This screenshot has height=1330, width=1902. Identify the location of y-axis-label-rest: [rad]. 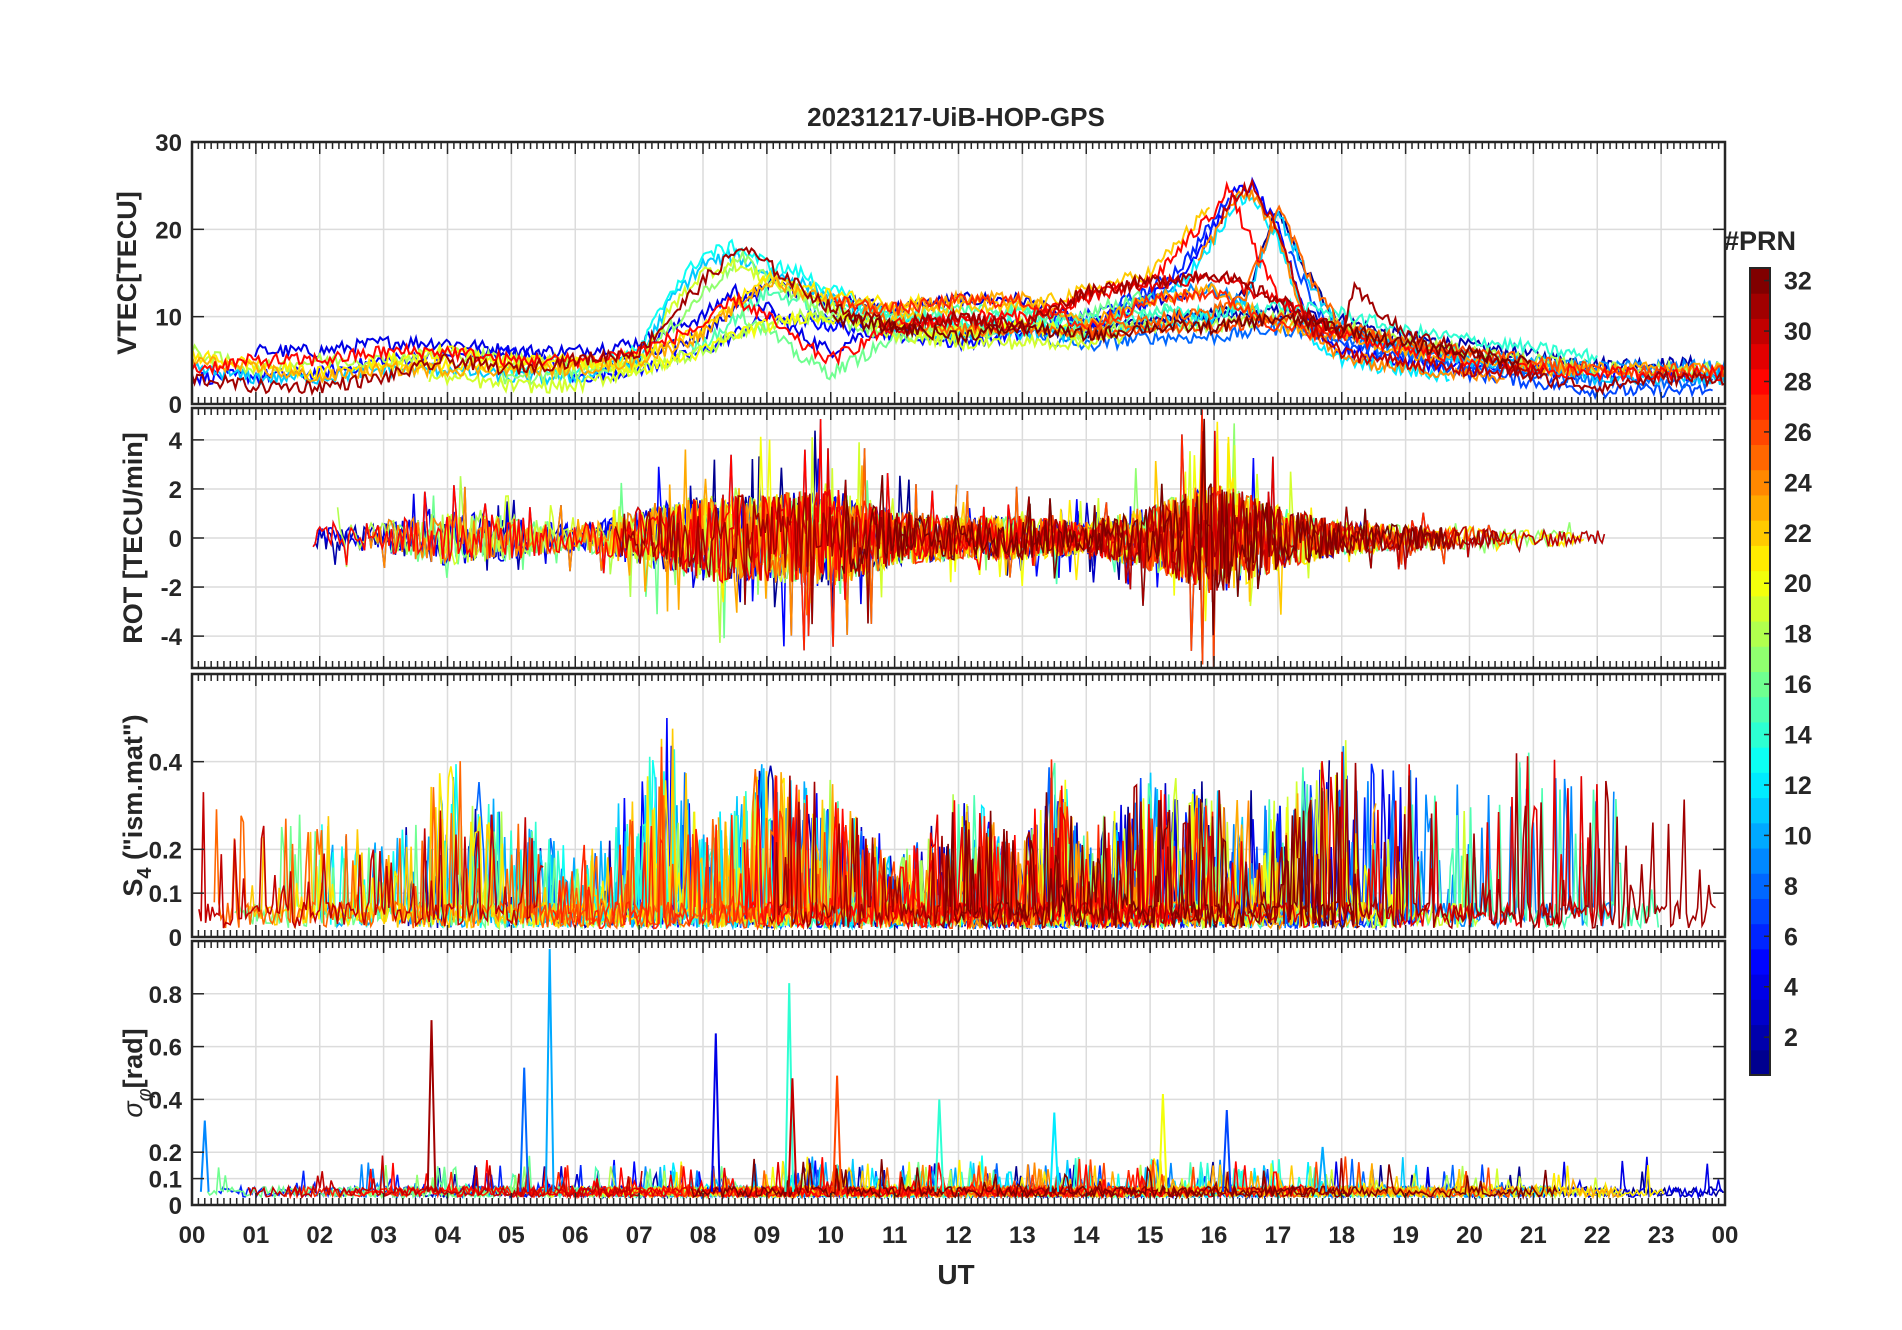
(133, 1058).